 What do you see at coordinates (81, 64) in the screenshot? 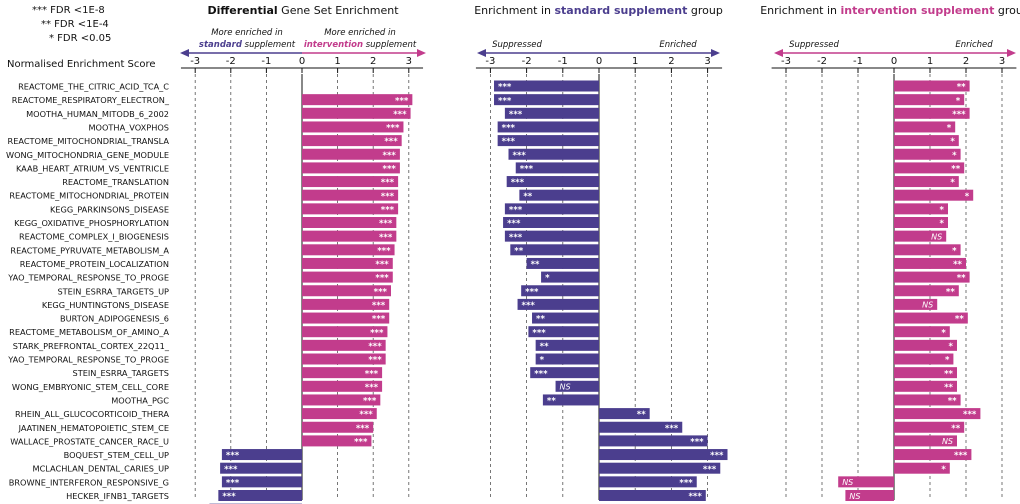
I see `nes-axis-label: Normalised Enrichment Score` at bounding box center [81, 64].